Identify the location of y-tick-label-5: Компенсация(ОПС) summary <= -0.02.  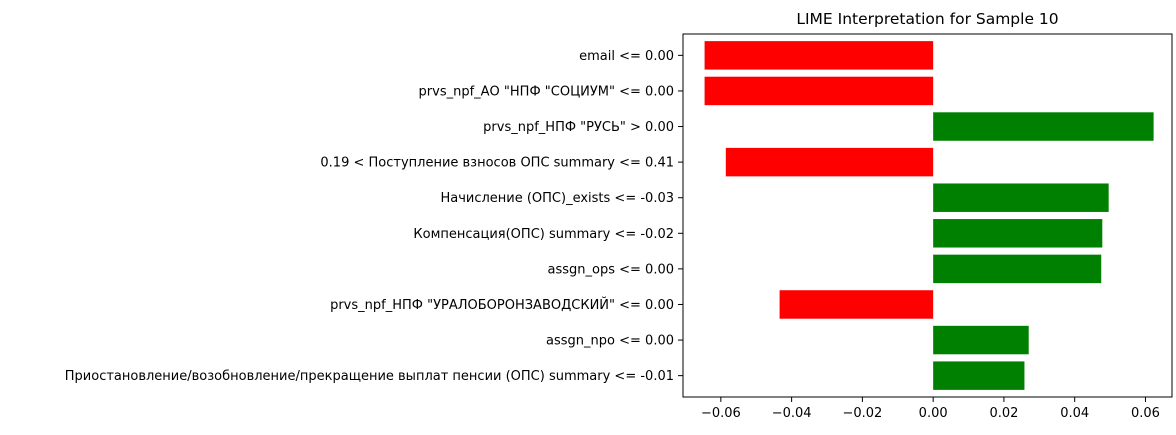
(543, 234).